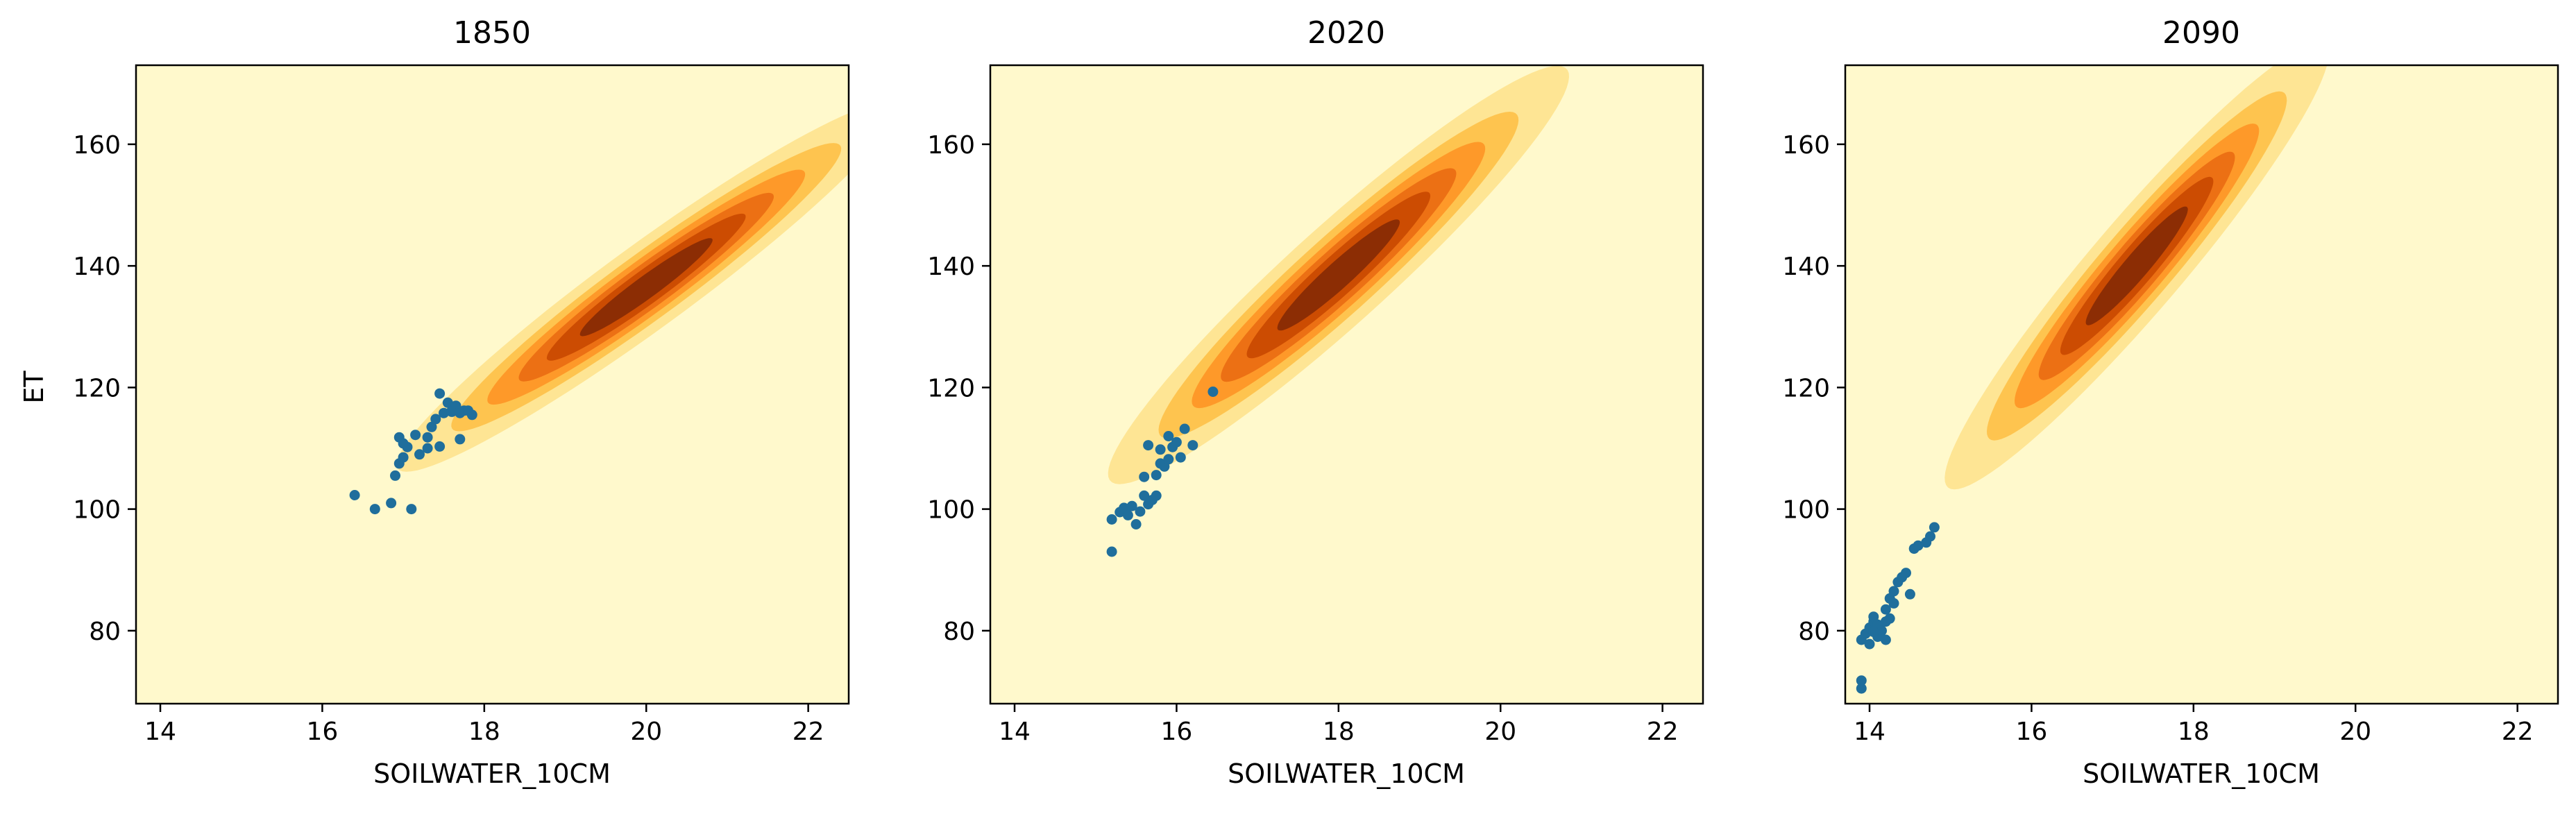  Describe the element at coordinates (1346, 33) in the screenshot. I see `panel-title: 2020` at that location.